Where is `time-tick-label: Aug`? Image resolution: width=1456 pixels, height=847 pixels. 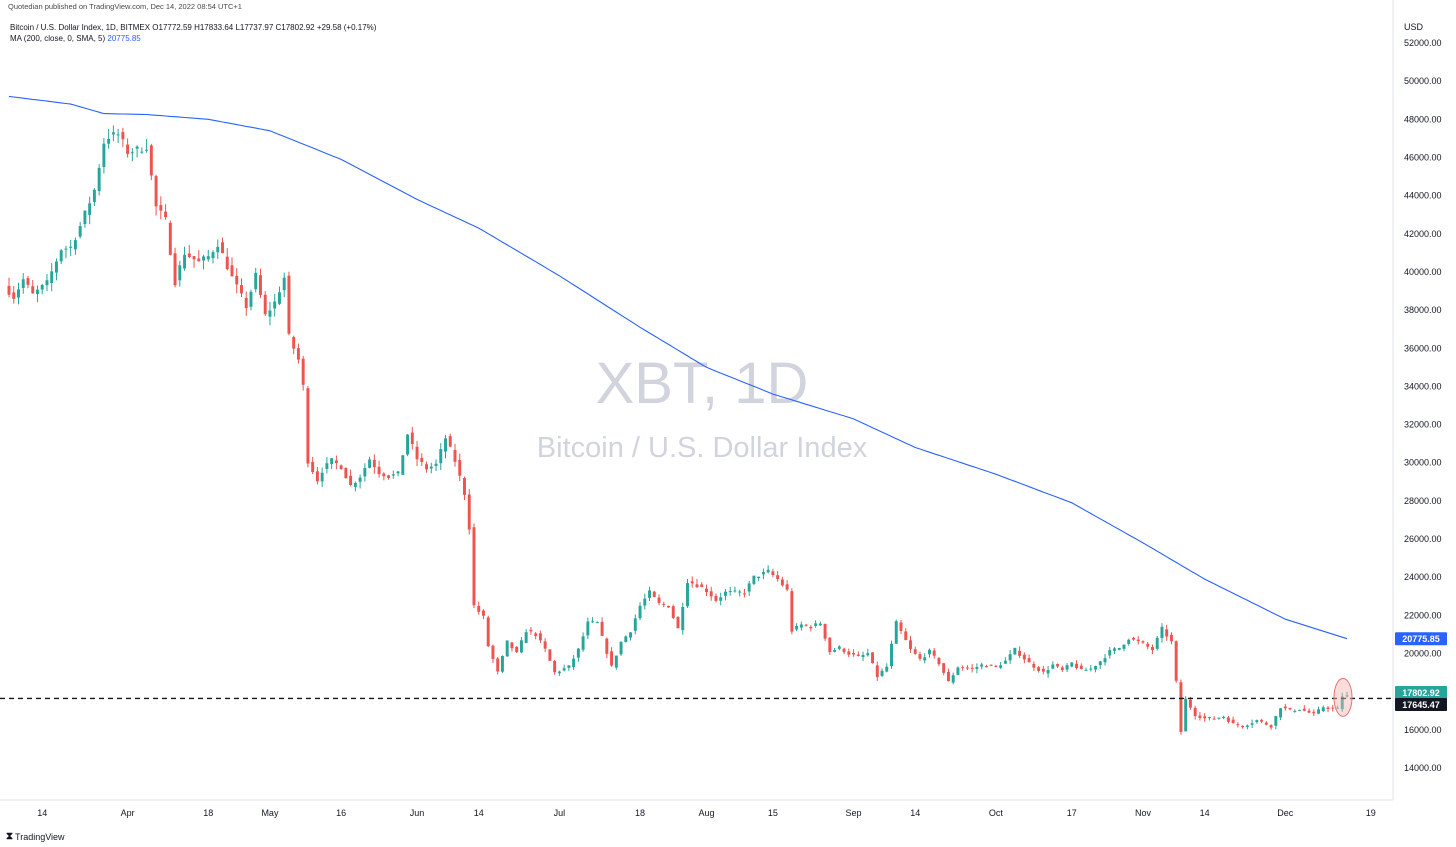
time-tick-label: Aug is located at coordinates (706, 813).